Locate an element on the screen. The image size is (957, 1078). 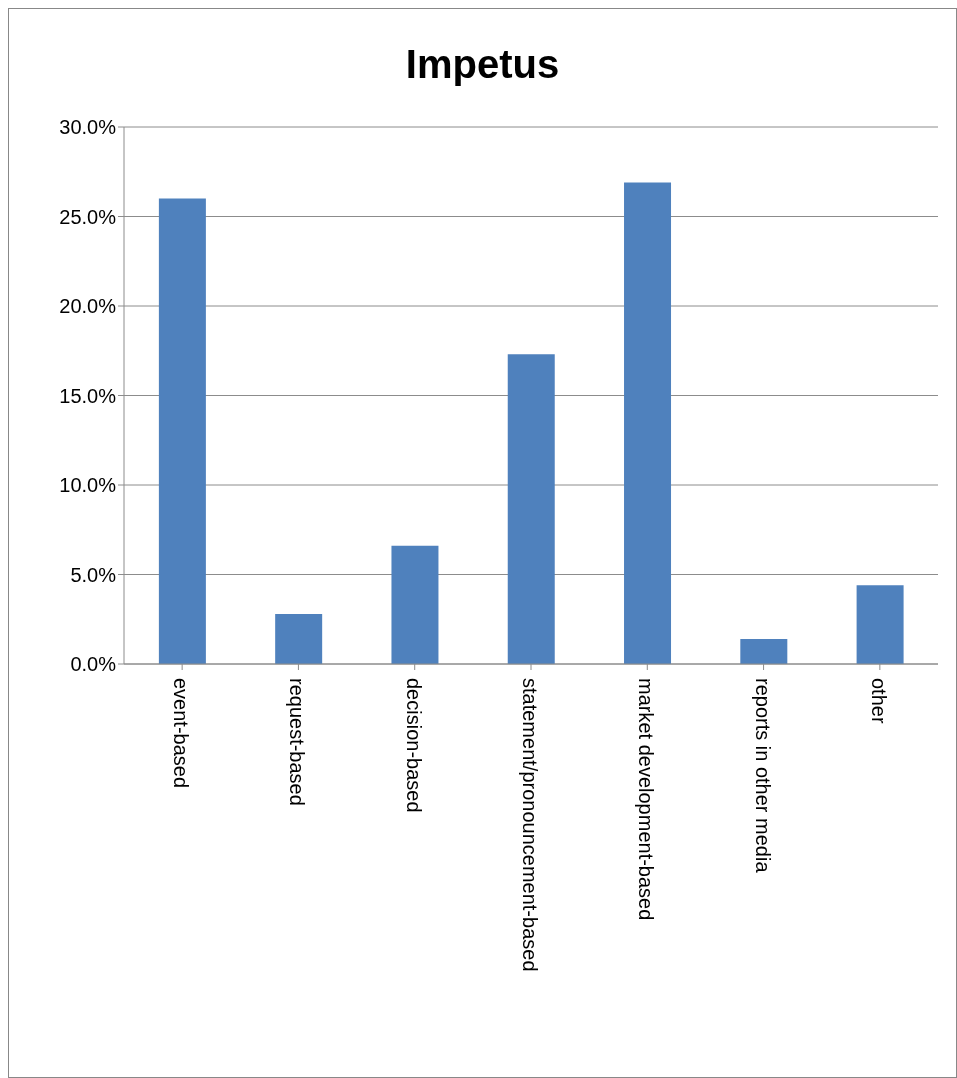
x-tick-label: reports in other media is located at coordinates (762, 776).